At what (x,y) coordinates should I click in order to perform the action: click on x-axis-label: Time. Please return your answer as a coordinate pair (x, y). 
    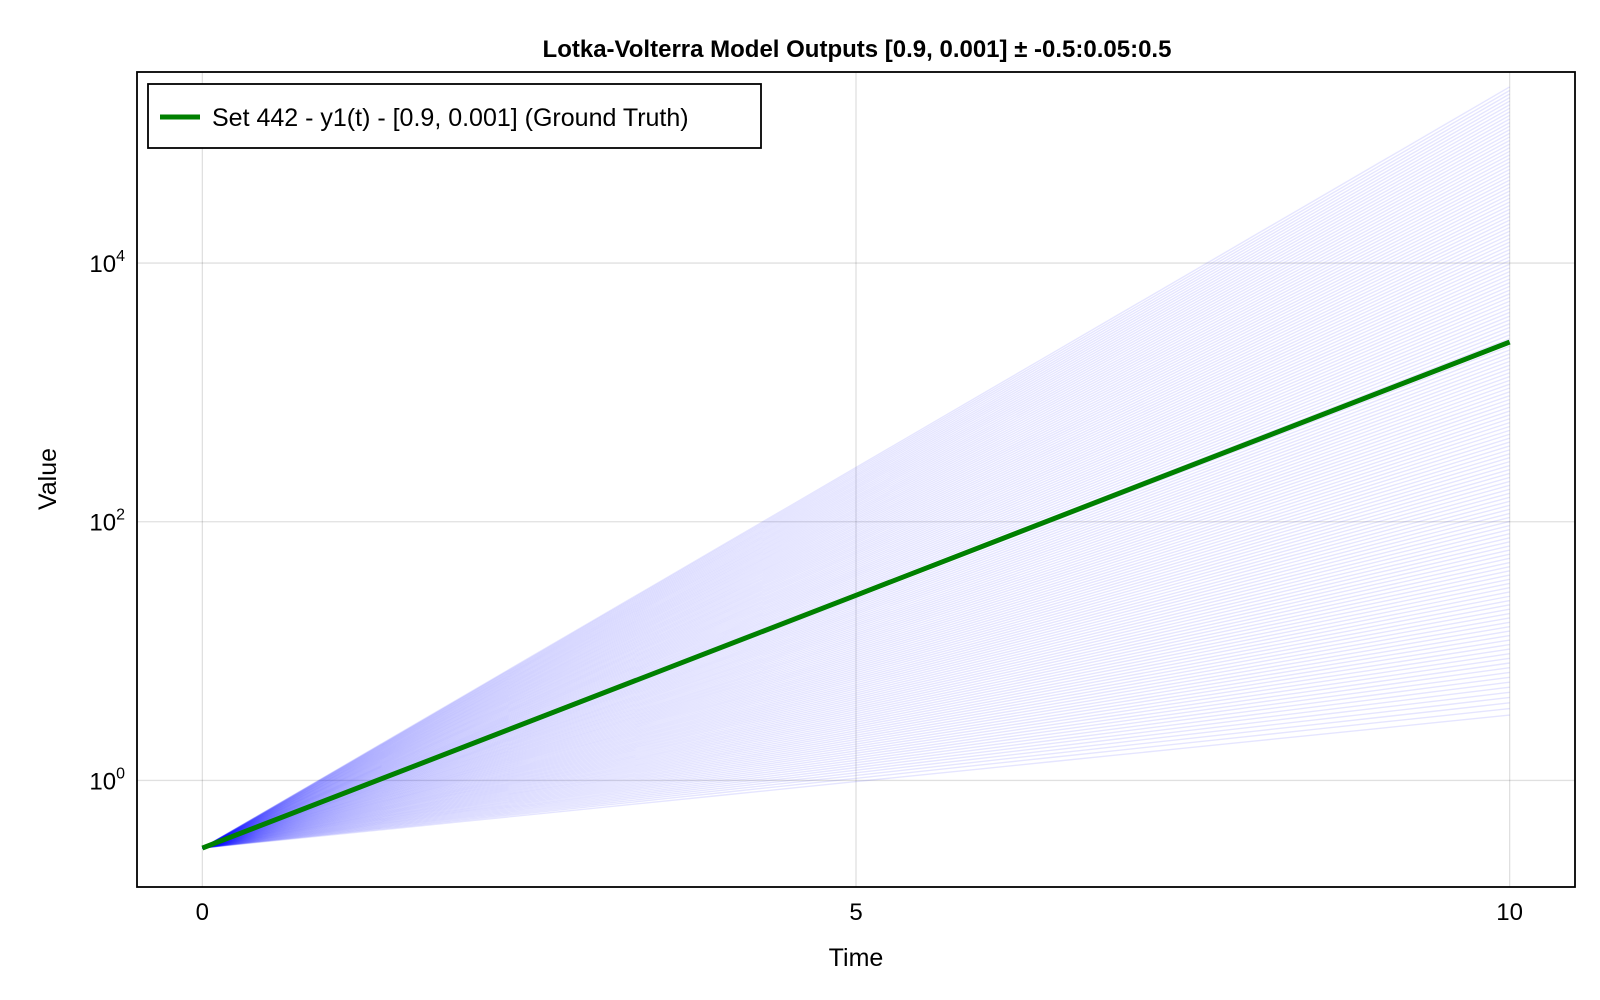
    Looking at the image, I should click on (856, 958).